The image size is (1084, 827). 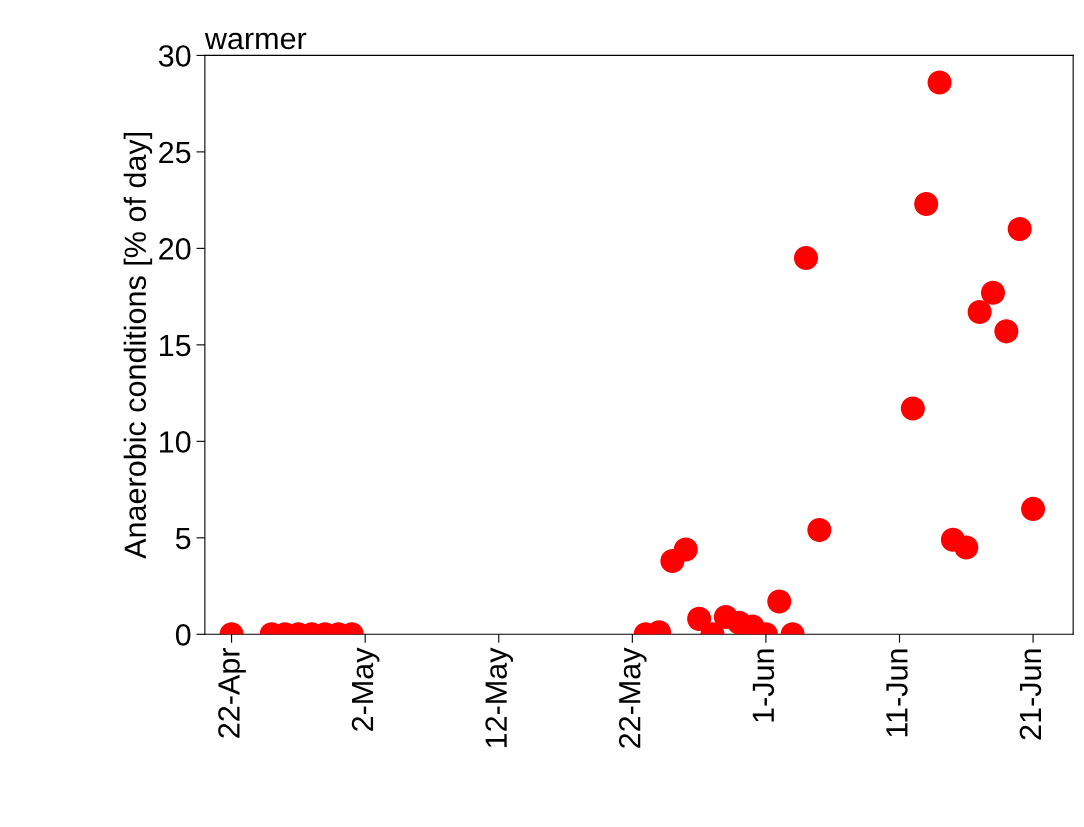 What do you see at coordinates (632, 697) in the screenshot?
I see `x-tick-label: 22-May` at bounding box center [632, 697].